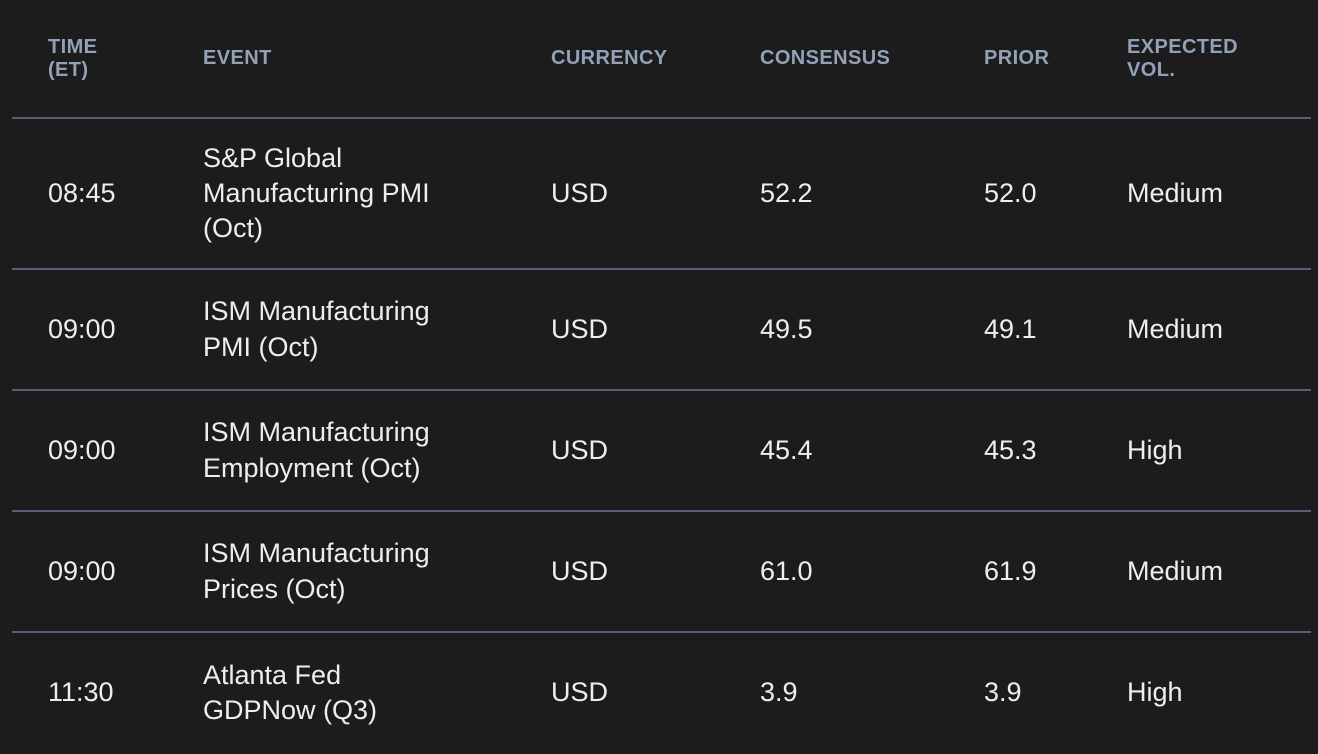  Describe the element at coordinates (609, 58) in the screenshot. I see `column-header-currency: CURRENCY` at that location.